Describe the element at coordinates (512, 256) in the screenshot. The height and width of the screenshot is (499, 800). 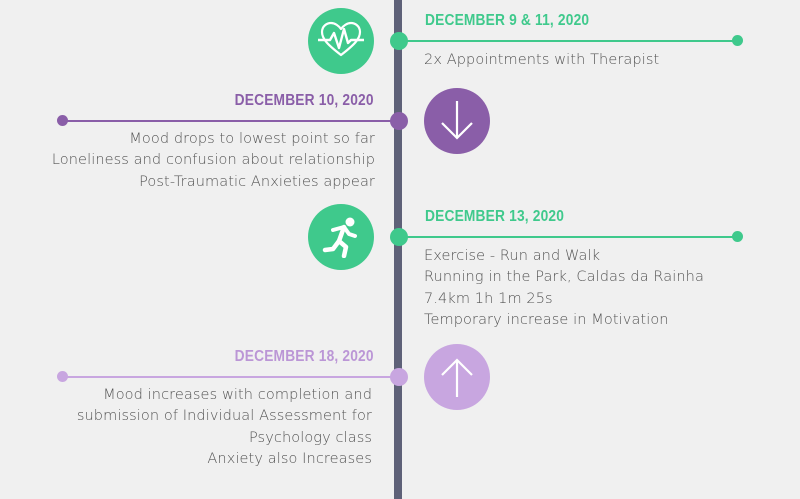
I see `description-line: Exercise - Run and Walk` at that location.